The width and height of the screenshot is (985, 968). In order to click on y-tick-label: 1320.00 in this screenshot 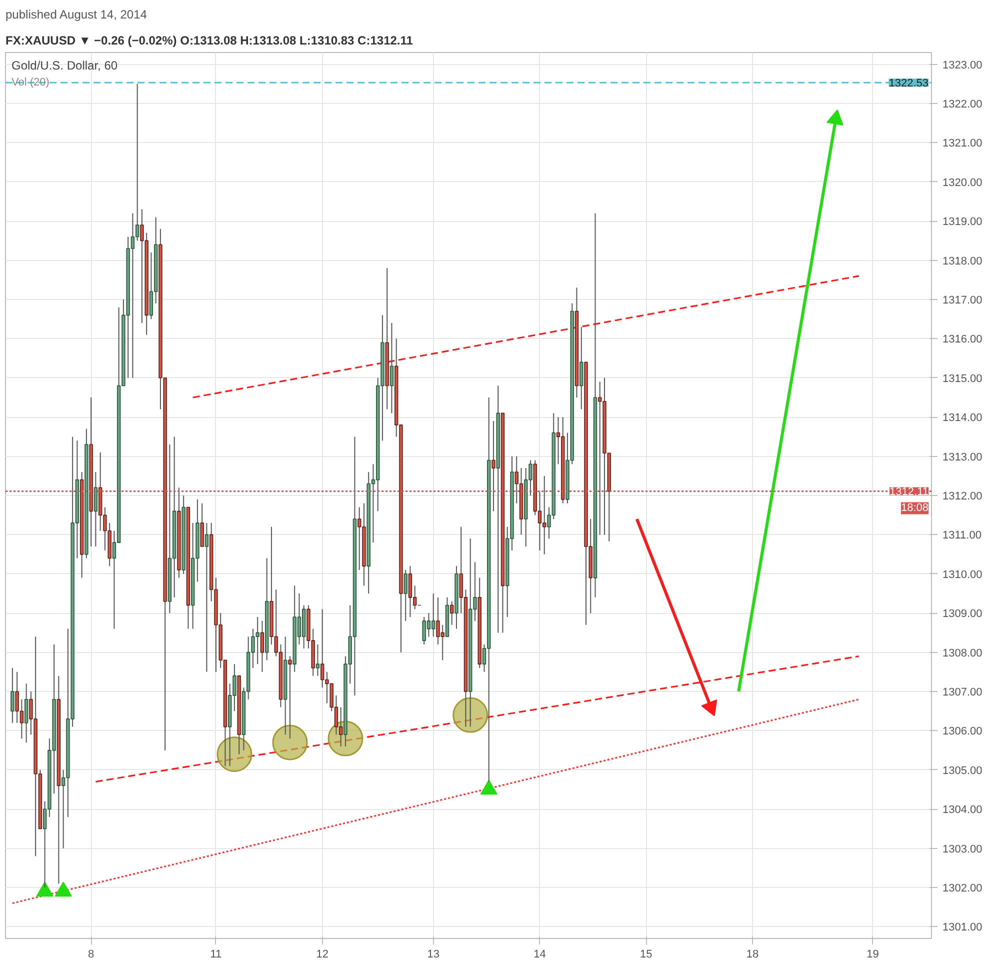, I will do `click(962, 182)`.